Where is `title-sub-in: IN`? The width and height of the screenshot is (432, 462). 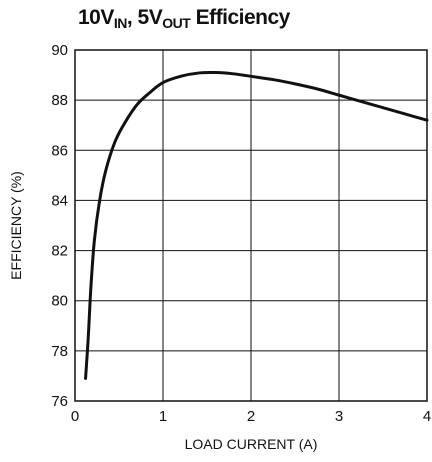
title-sub-in: IN is located at coordinates (120, 23).